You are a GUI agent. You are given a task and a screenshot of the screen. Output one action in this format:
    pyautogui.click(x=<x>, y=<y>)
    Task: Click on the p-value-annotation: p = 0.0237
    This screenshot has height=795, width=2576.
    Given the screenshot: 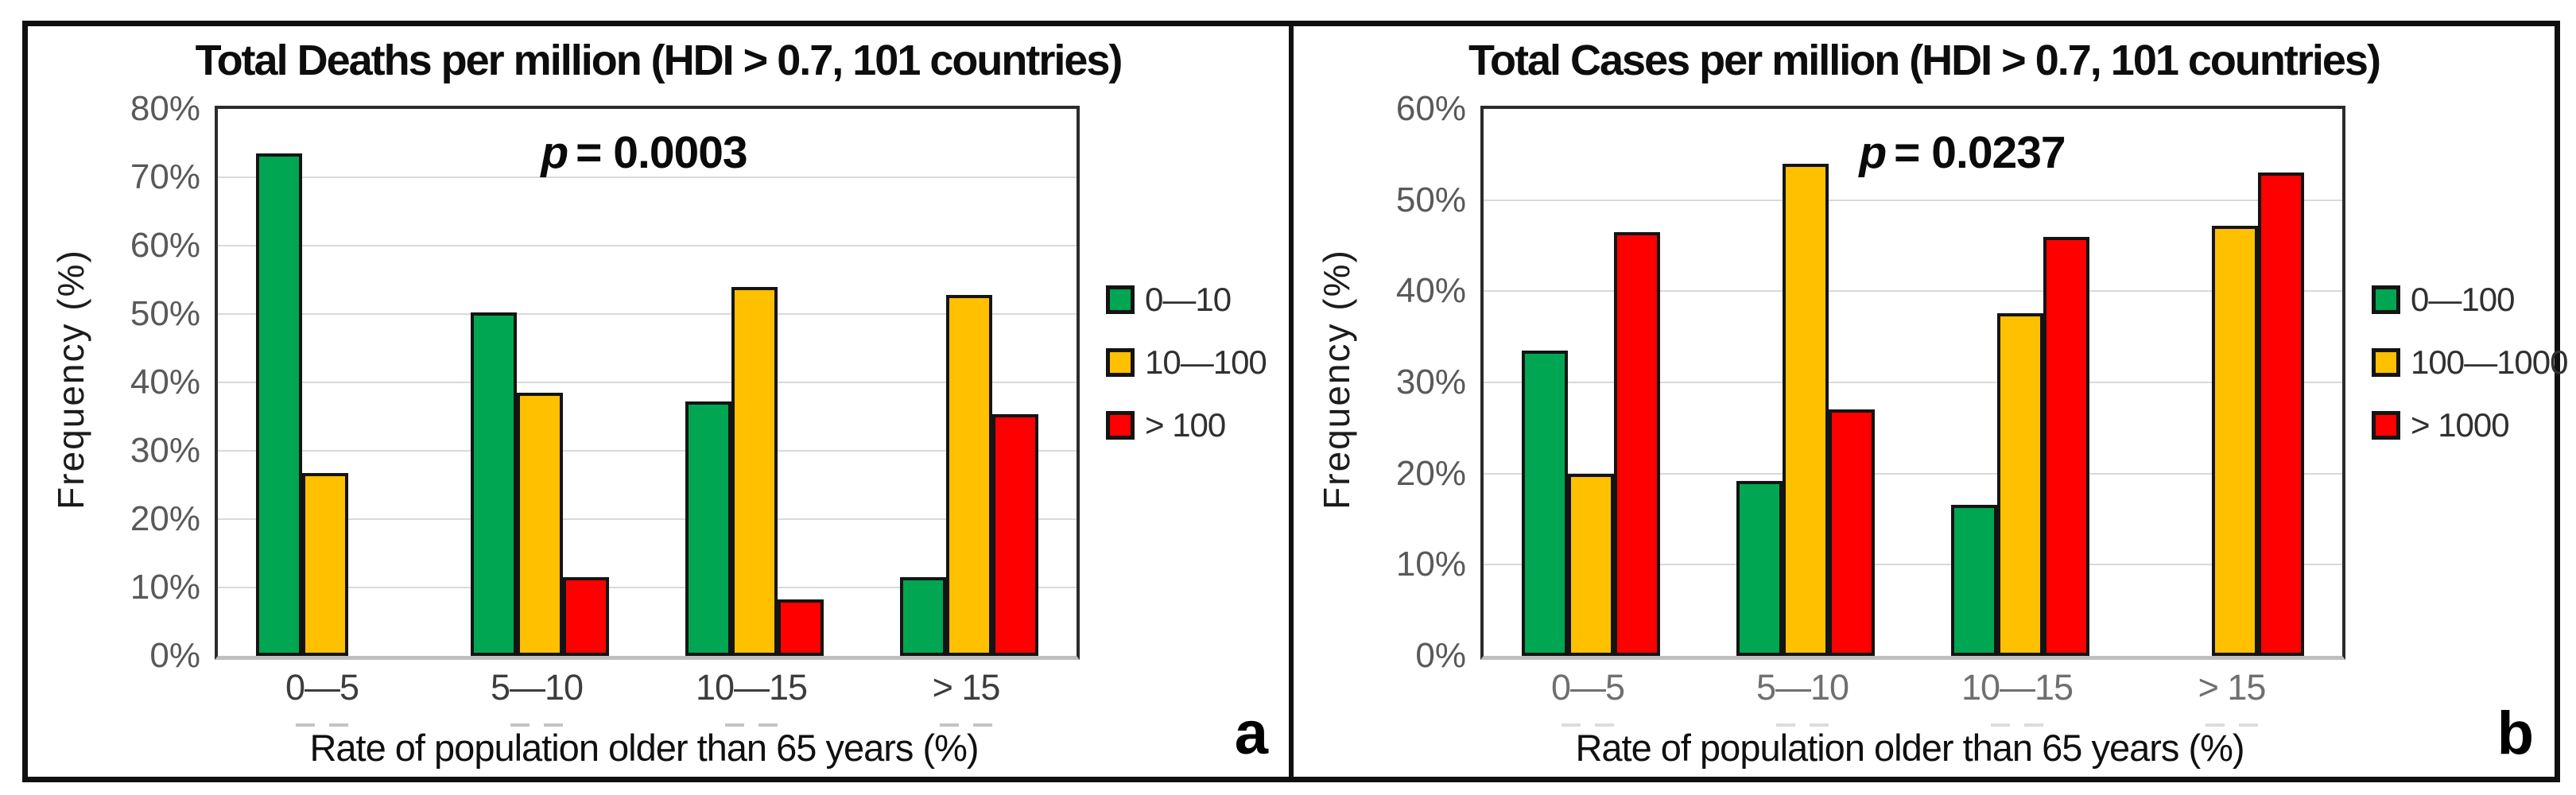 What is the action you would take?
    pyautogui.click(x=1963, y=152)
    